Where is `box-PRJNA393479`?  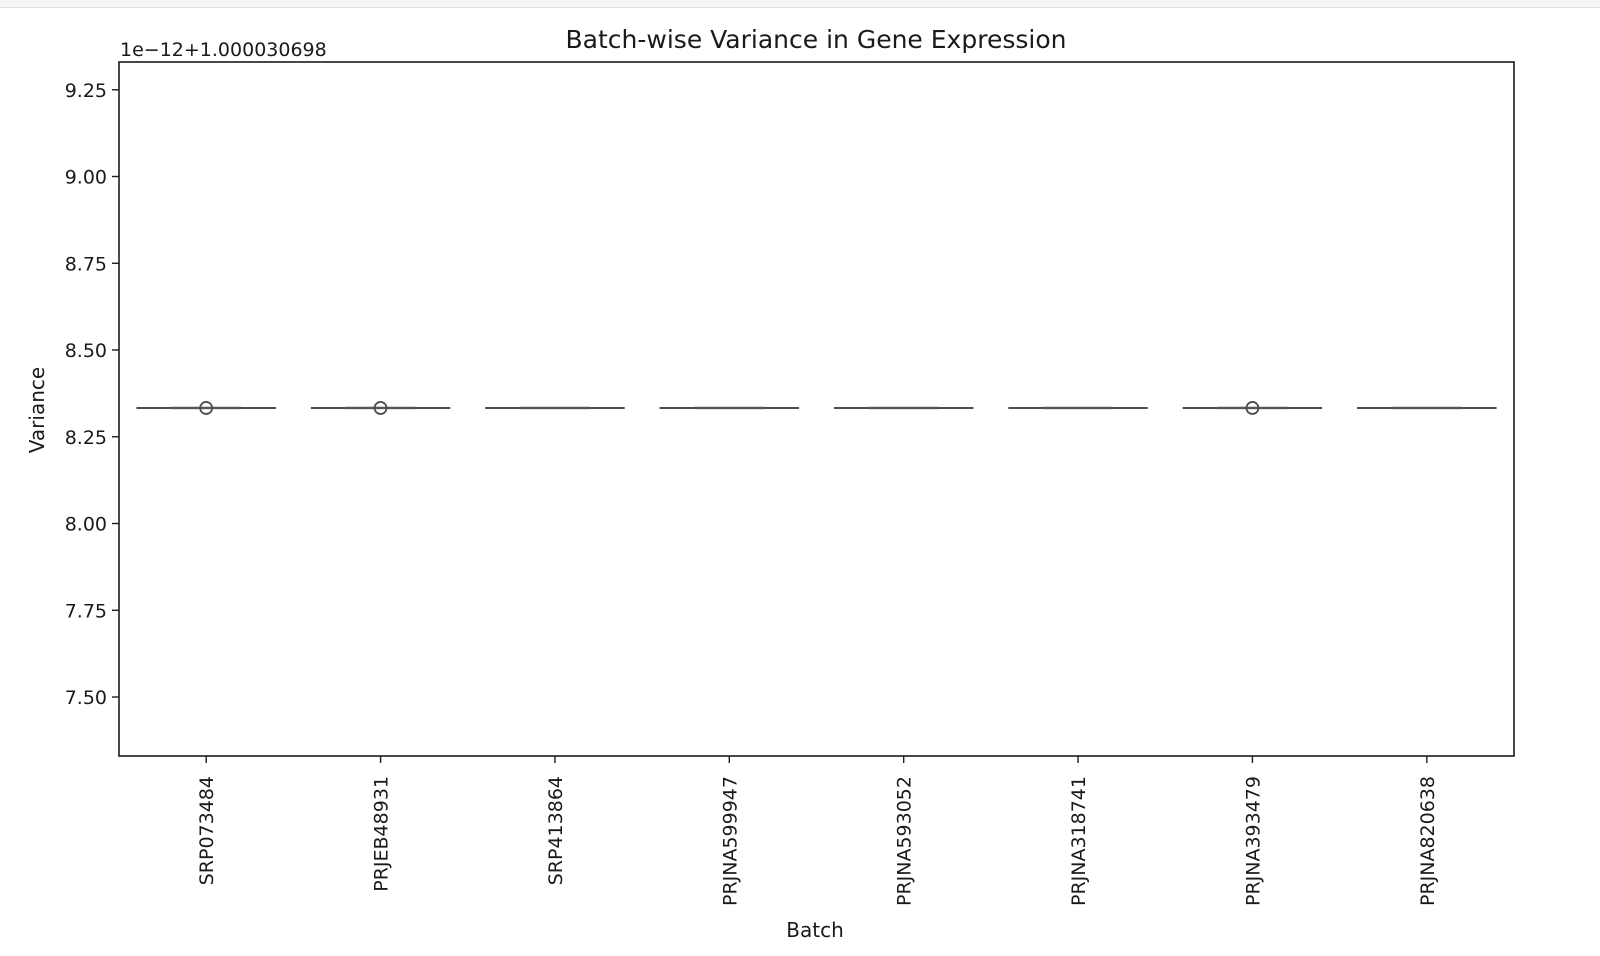 box-PRJNA393479 is located at coordinates (1252, 408).